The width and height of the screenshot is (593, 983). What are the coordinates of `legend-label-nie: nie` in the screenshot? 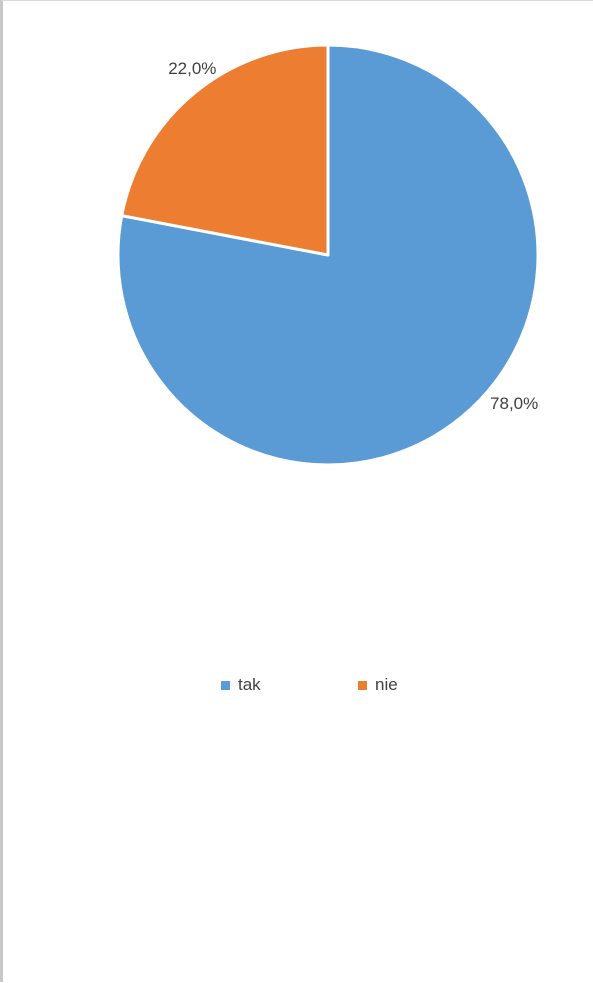 It's located at (386, 684).